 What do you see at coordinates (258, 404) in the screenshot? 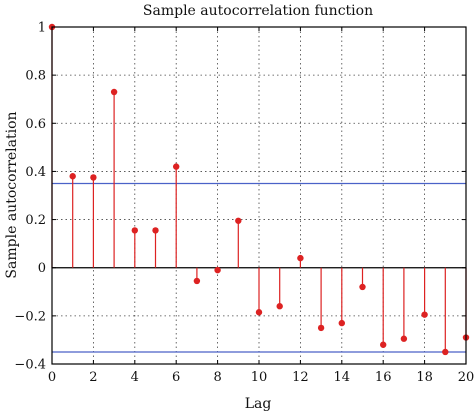
I see `x-axis-title: Lag` at bounding box center [258, 404].